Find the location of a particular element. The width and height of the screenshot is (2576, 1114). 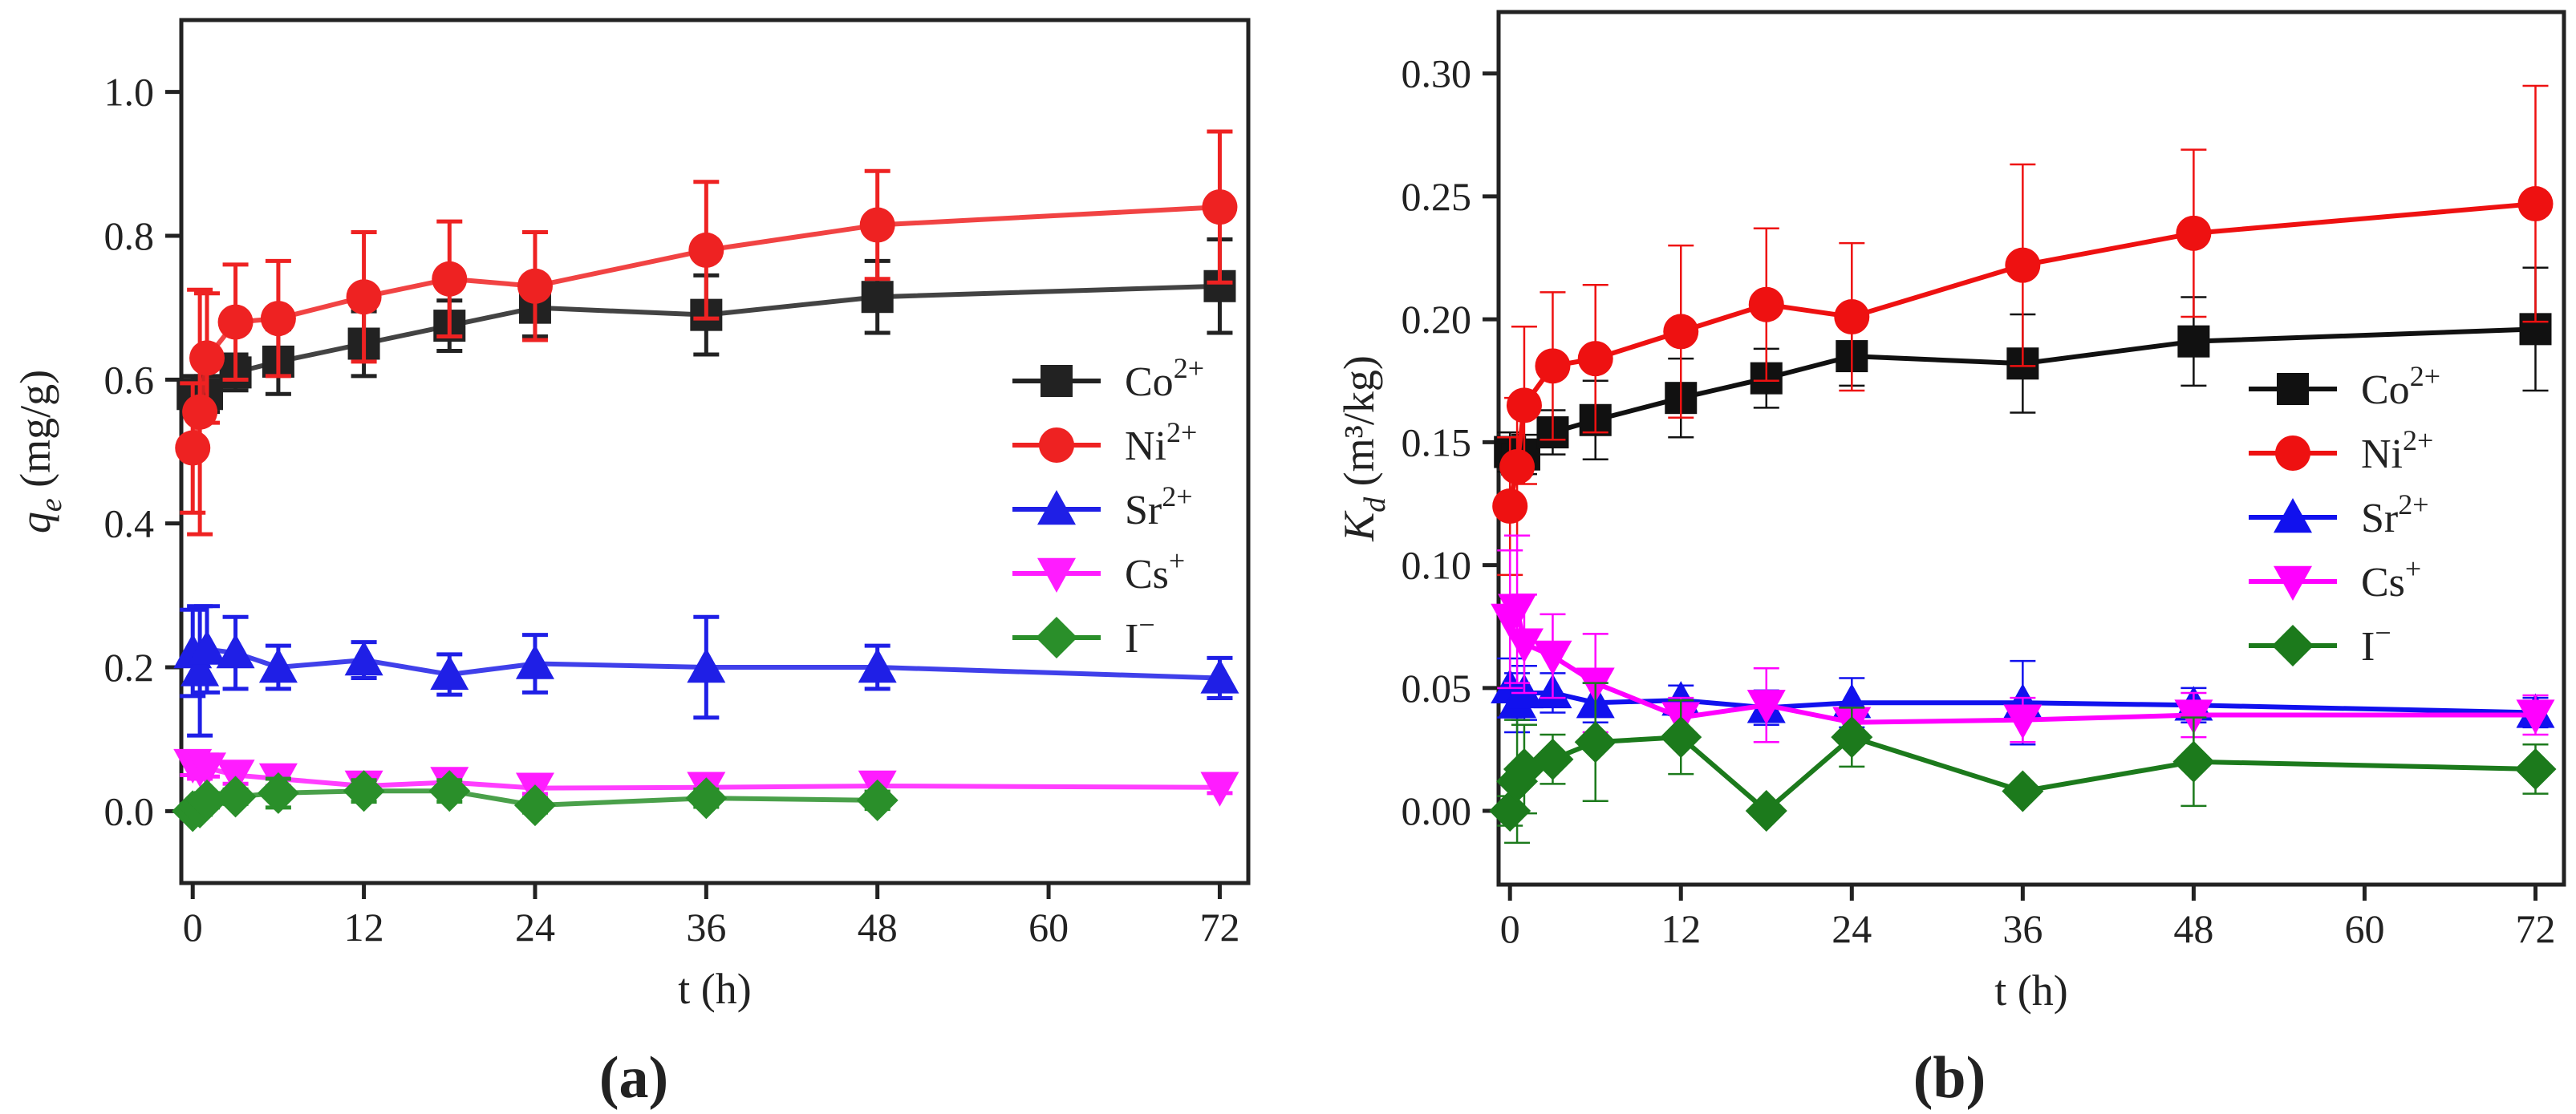

y-tick-label: 0.25 is located at coordinates (1437, 196).